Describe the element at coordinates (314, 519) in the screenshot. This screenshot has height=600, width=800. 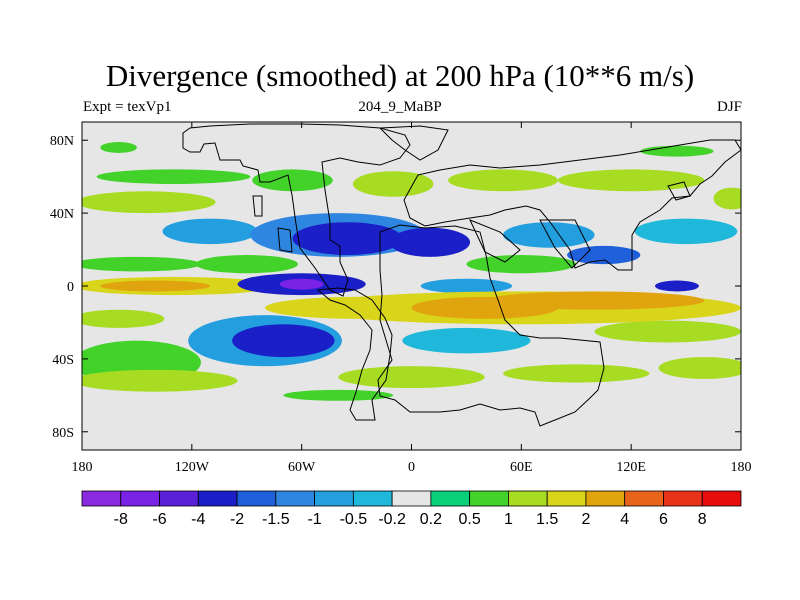
I see `colorbar-label: -1` at that location.